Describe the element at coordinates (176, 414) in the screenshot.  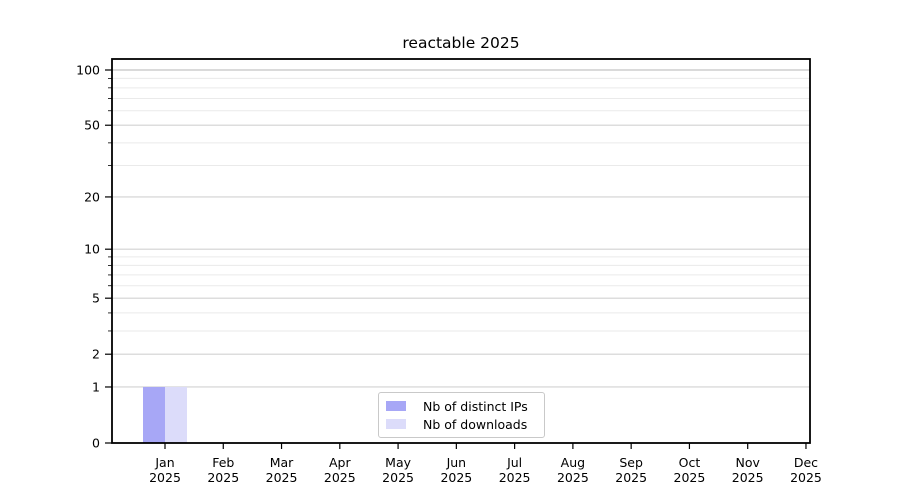
I see `bar-downloads-jan` at that location.